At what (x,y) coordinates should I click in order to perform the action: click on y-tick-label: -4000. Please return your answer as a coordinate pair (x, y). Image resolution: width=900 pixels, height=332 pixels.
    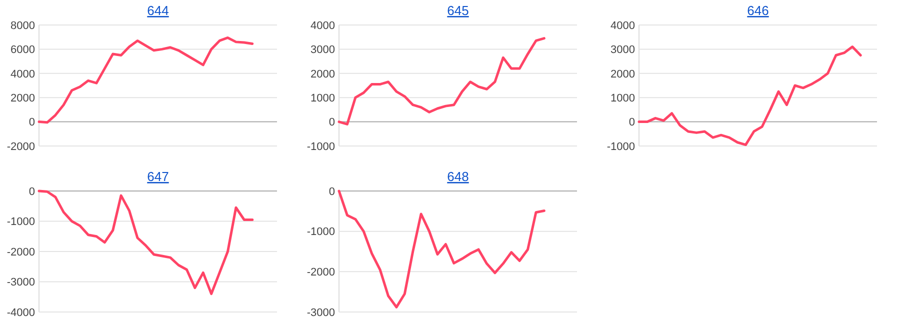
    Looking at the image, I should click on (20, 312).